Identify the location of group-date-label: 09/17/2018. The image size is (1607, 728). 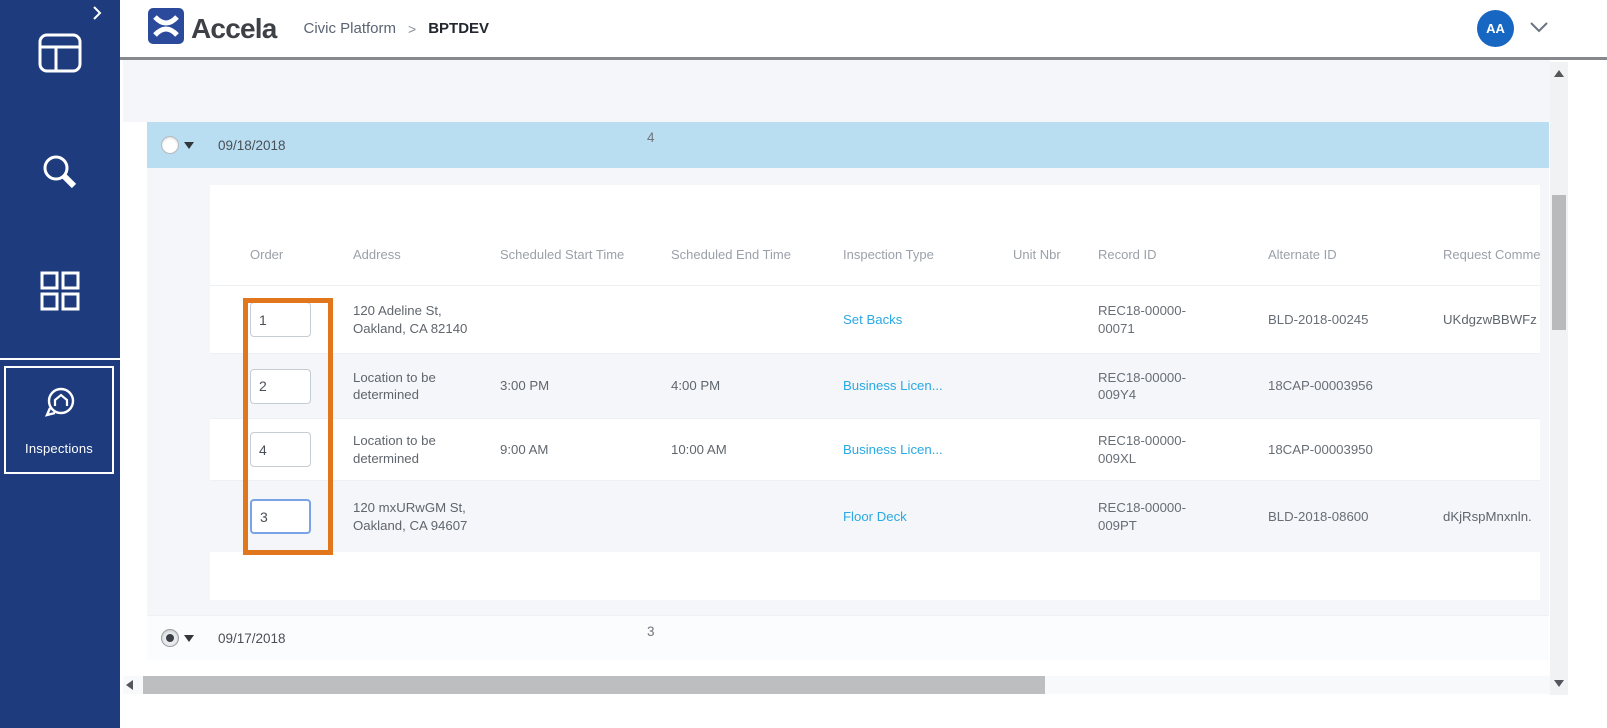
(252, 638).